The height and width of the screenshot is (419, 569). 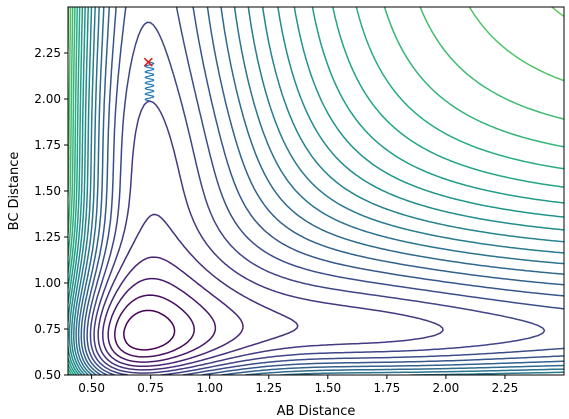 I want to click on start-marker, so click(x=148, y=62).